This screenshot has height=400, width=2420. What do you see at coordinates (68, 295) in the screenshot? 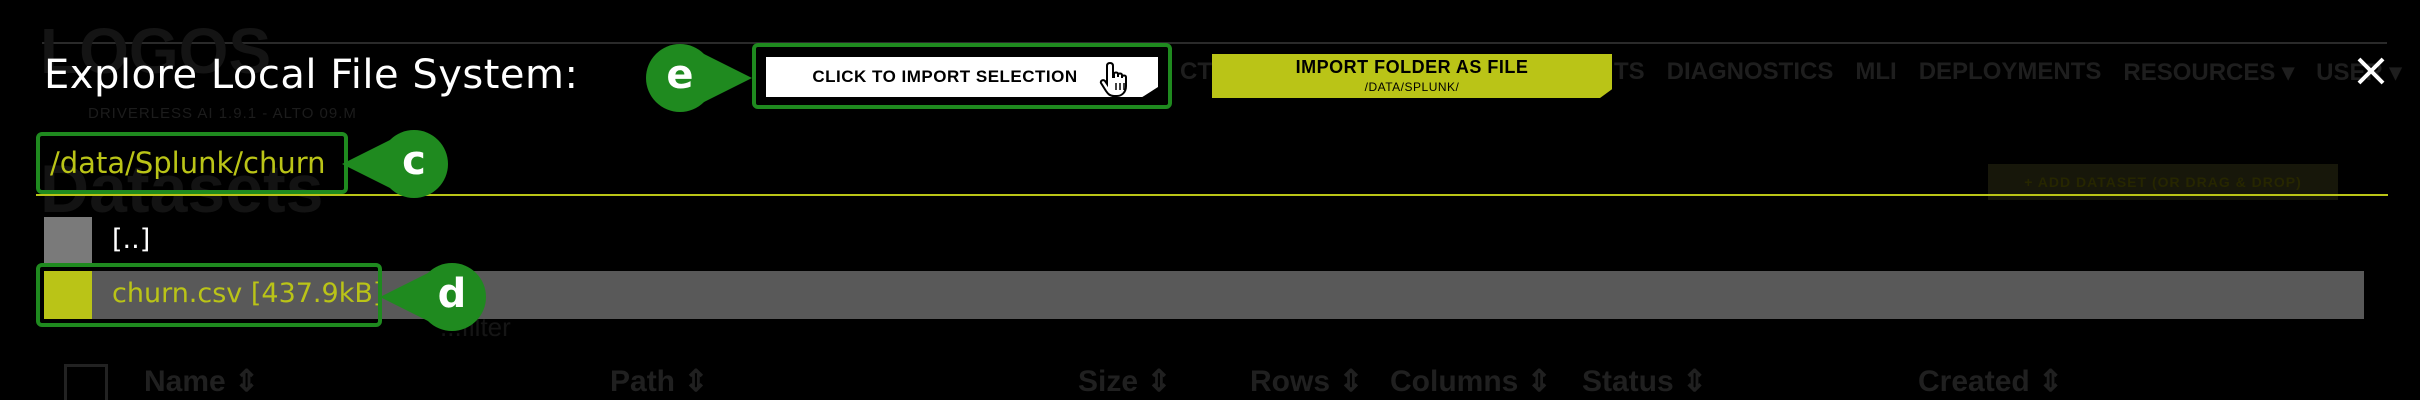
I see `file-icon` at bounding box center [68, 295].